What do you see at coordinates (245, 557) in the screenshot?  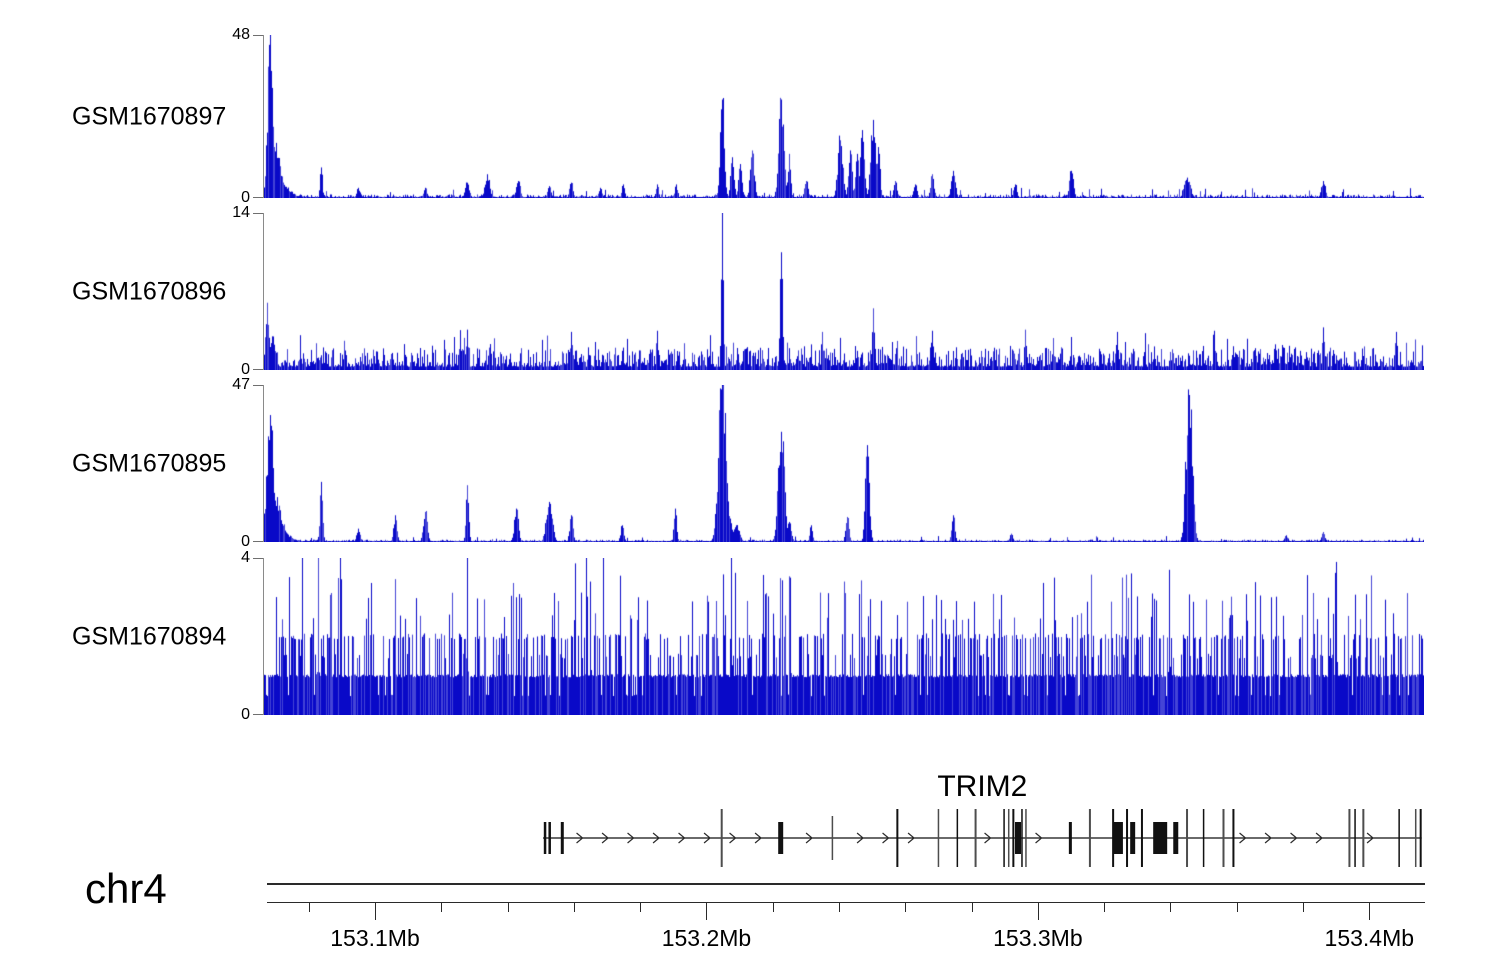 I see `y-axis-max-label: 4` at bounding box center [245, 557].